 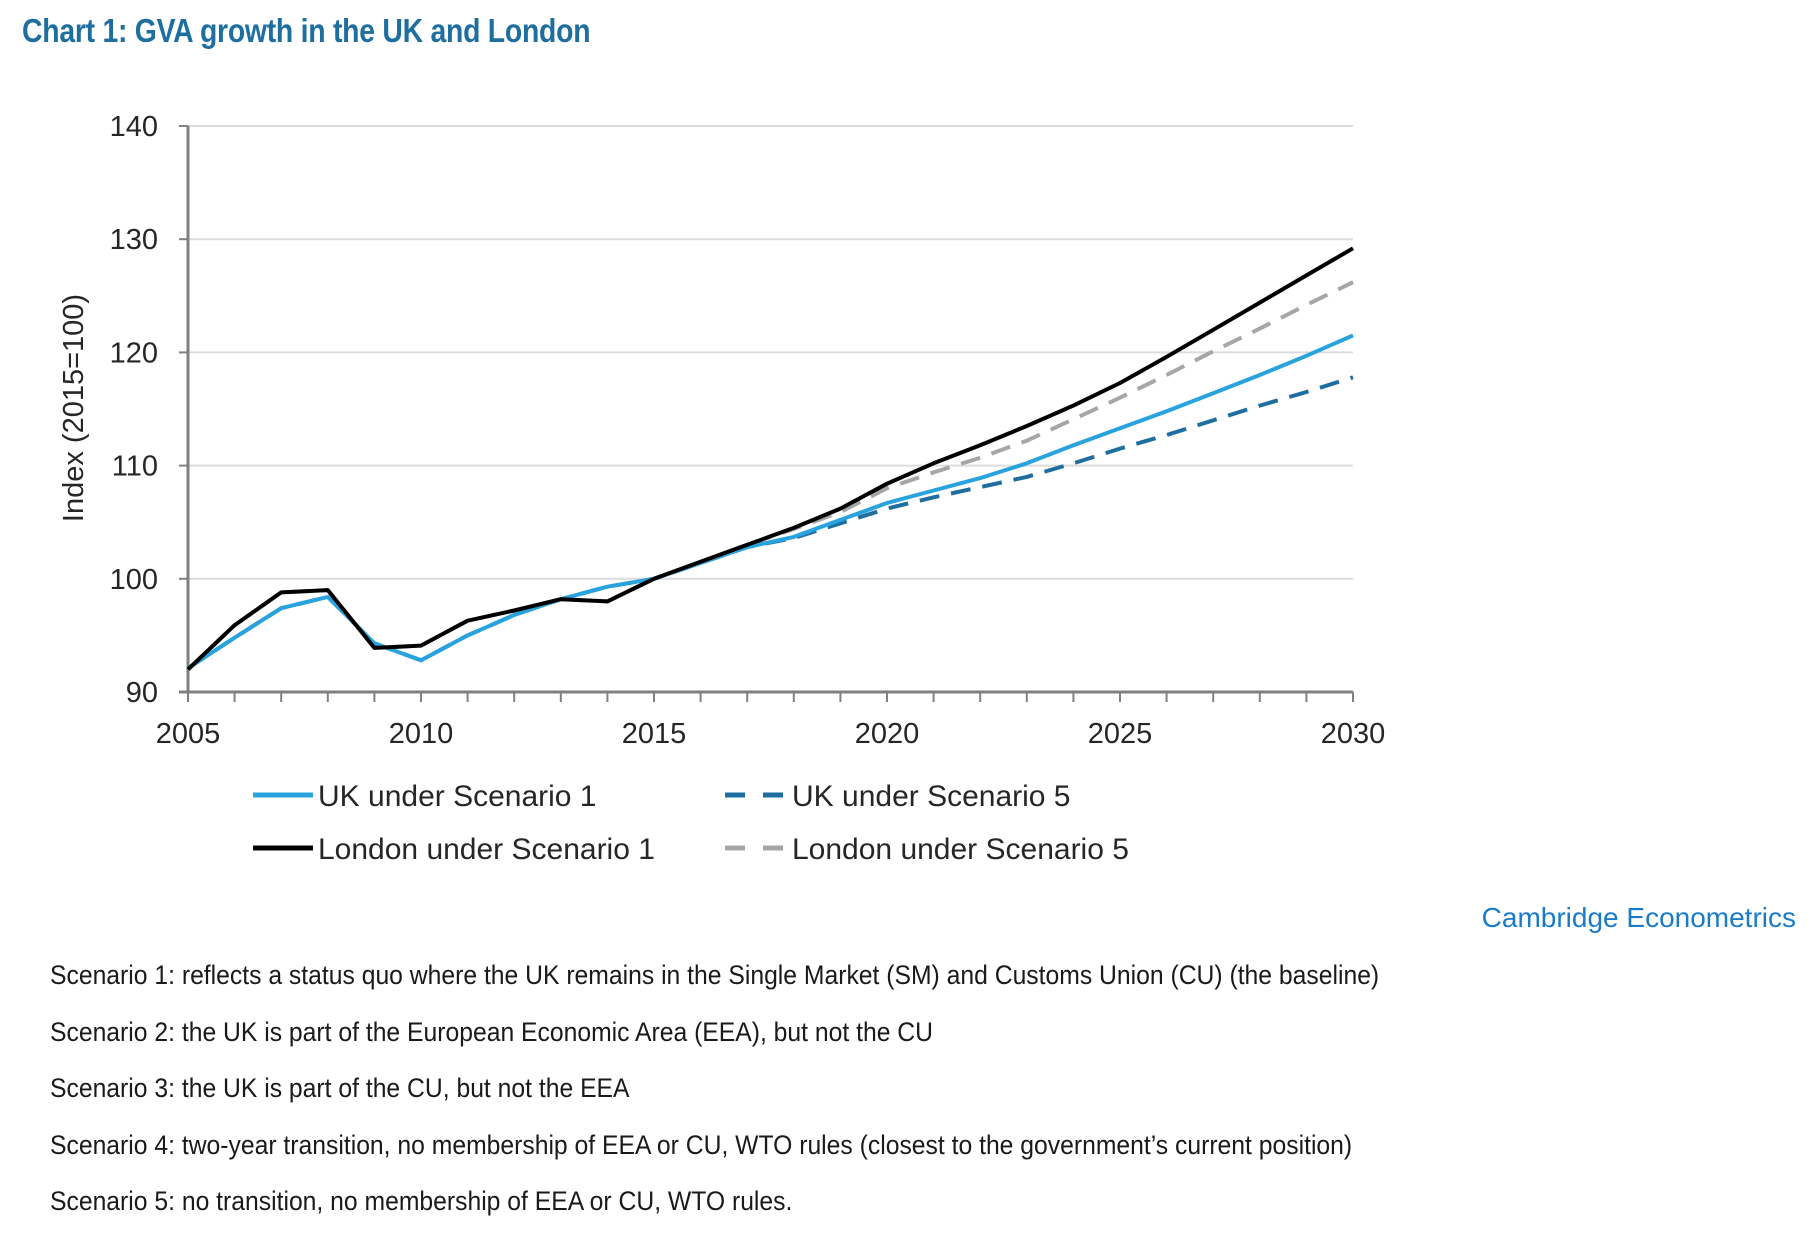 I want to click on y-tick-label: 140, so click(x=134, y=127).